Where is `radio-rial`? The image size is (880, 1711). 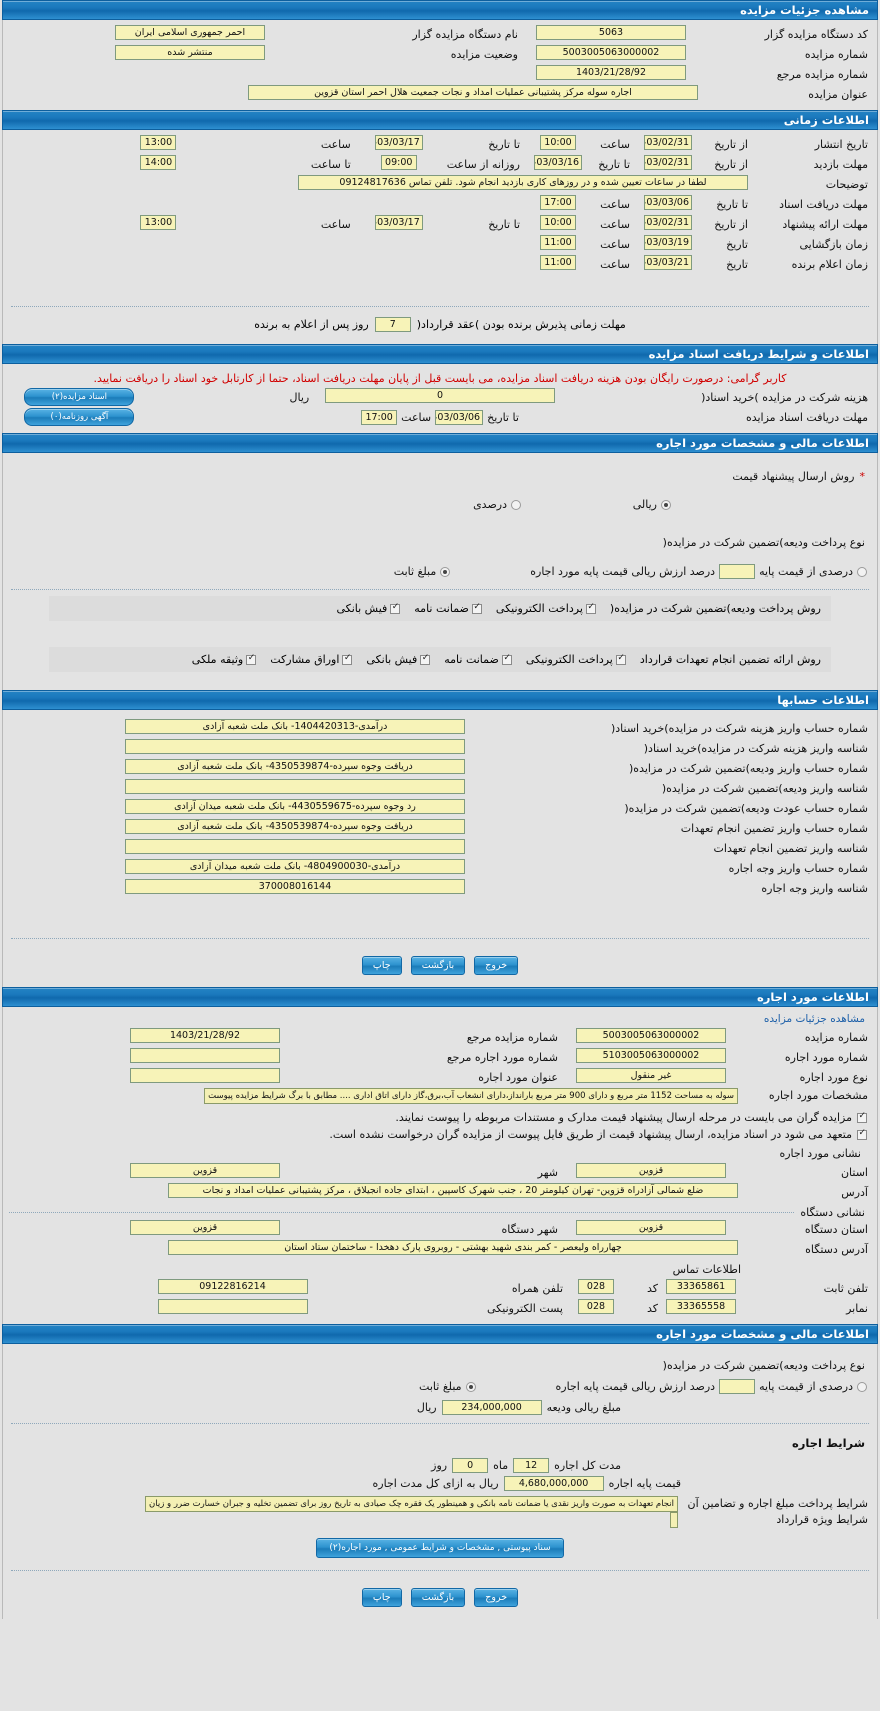 radio-rial is located at coordinates (666, 504).